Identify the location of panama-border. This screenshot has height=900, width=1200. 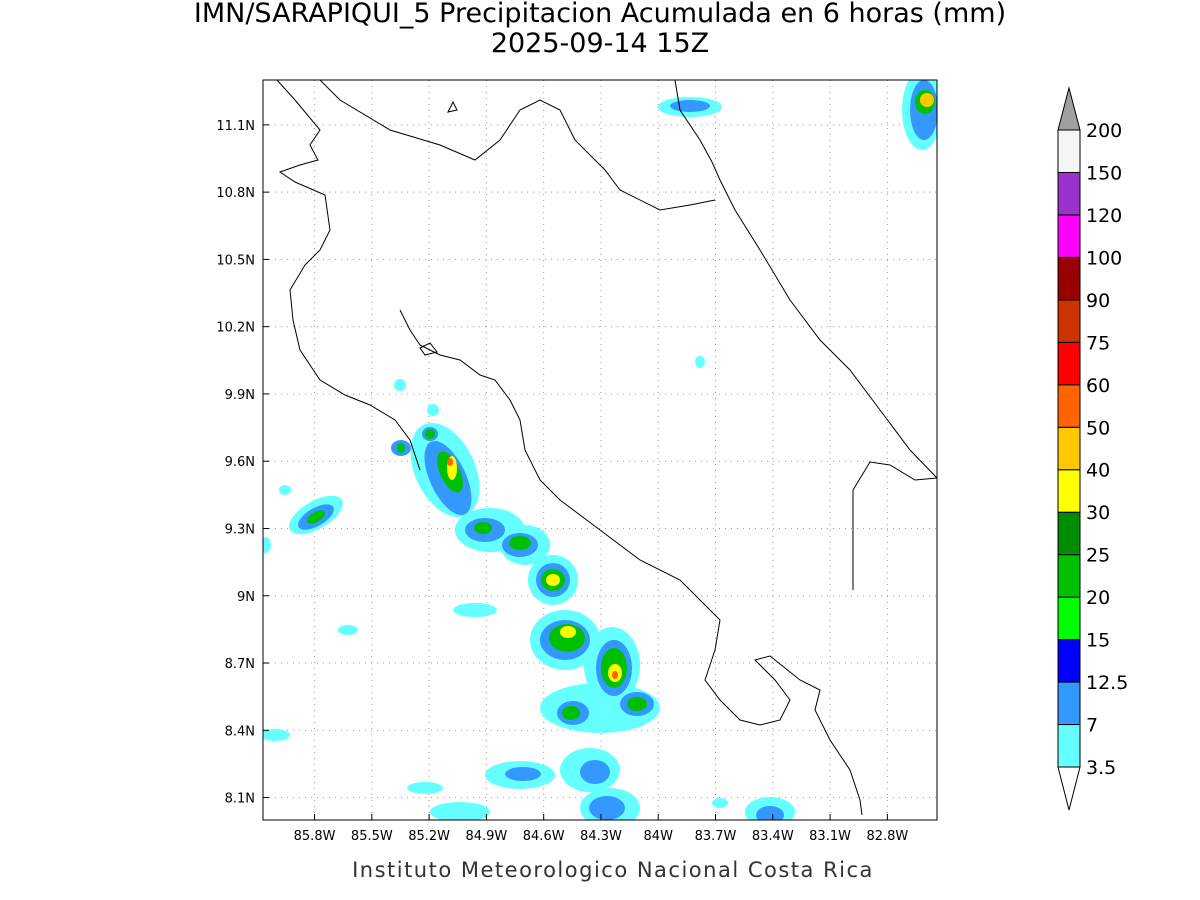
(894, 525).